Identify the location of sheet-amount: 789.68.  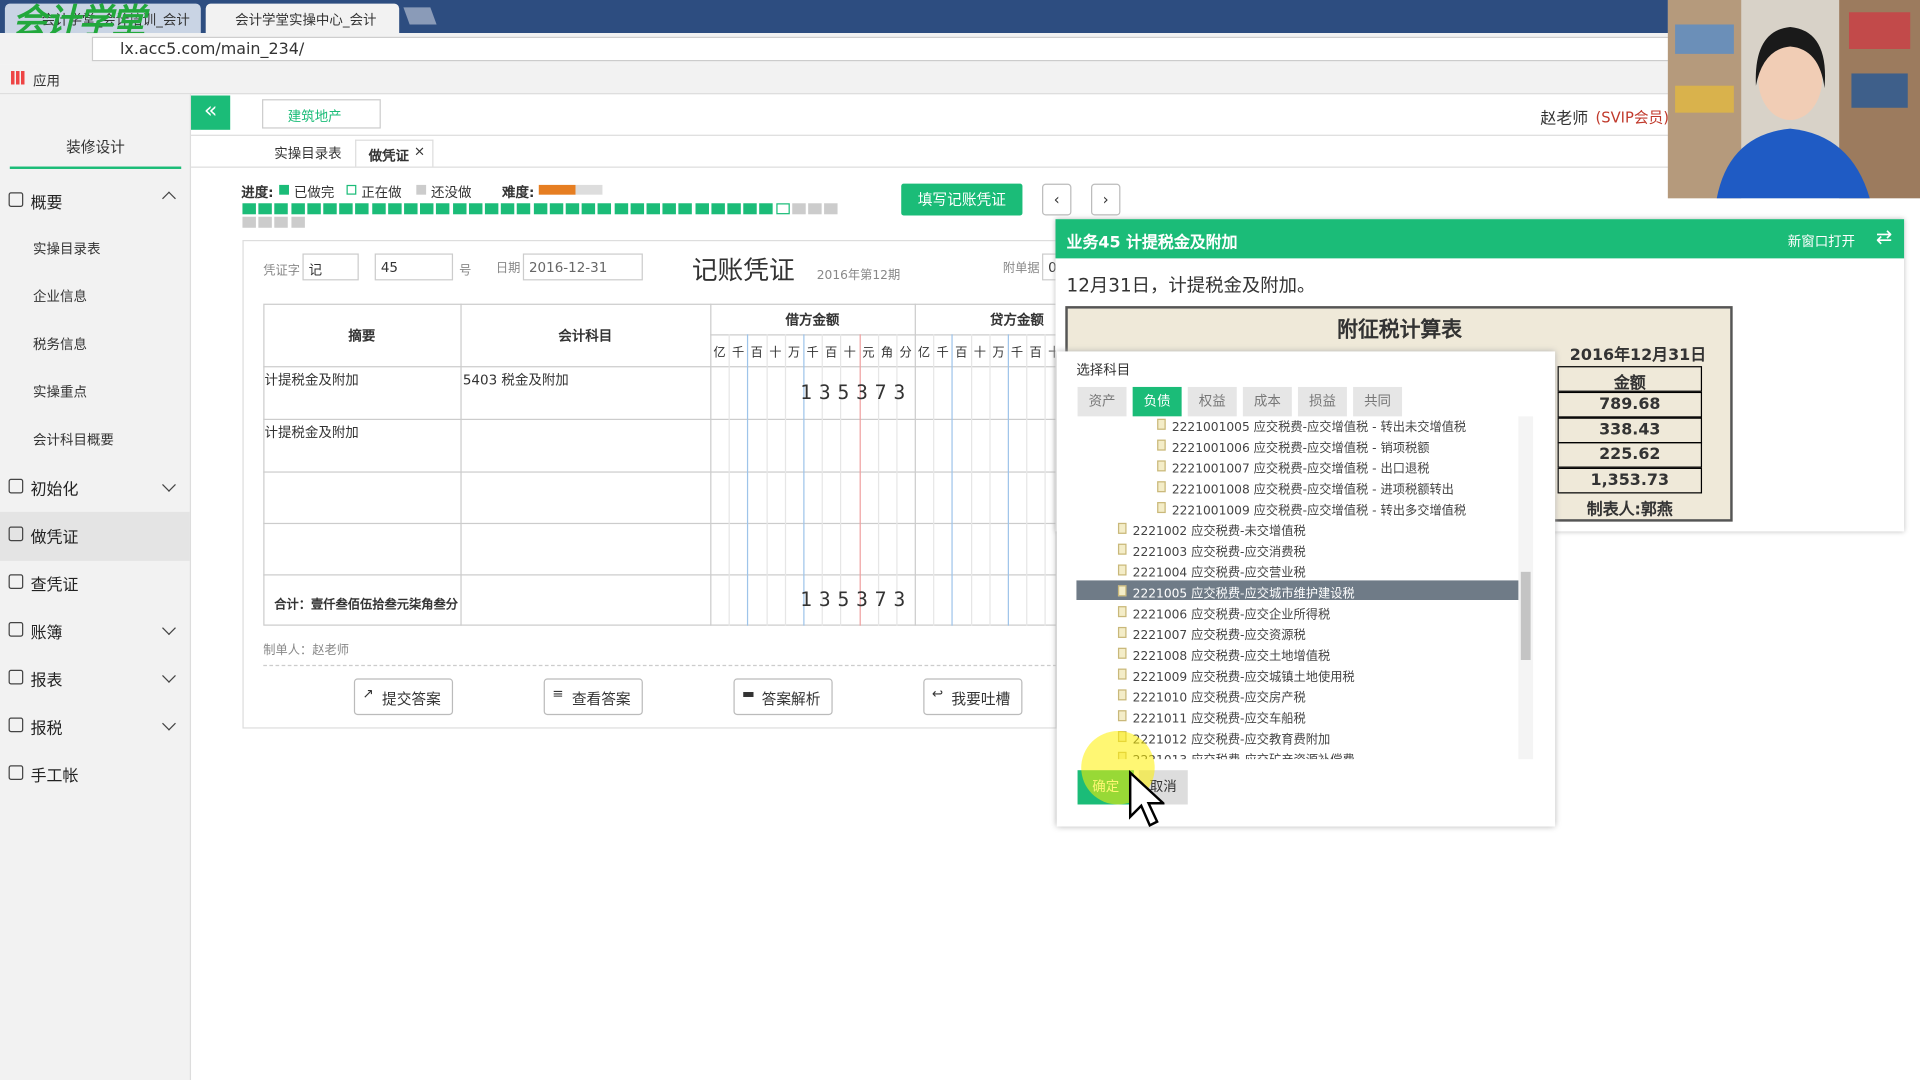
(1630, 404).